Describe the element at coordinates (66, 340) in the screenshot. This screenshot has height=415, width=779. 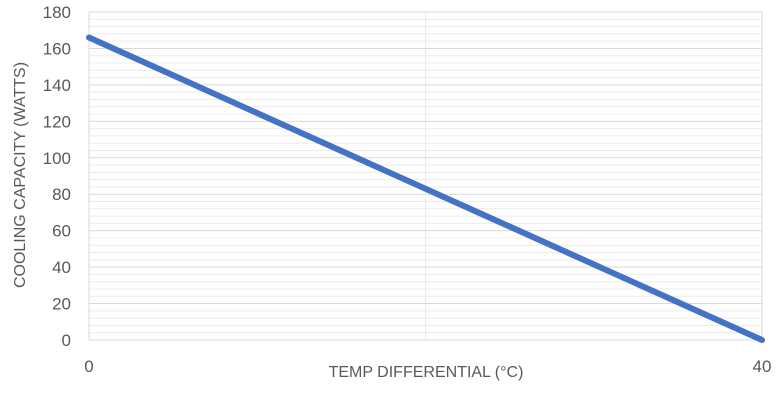
I see `y-tick-label: 0` at that location.